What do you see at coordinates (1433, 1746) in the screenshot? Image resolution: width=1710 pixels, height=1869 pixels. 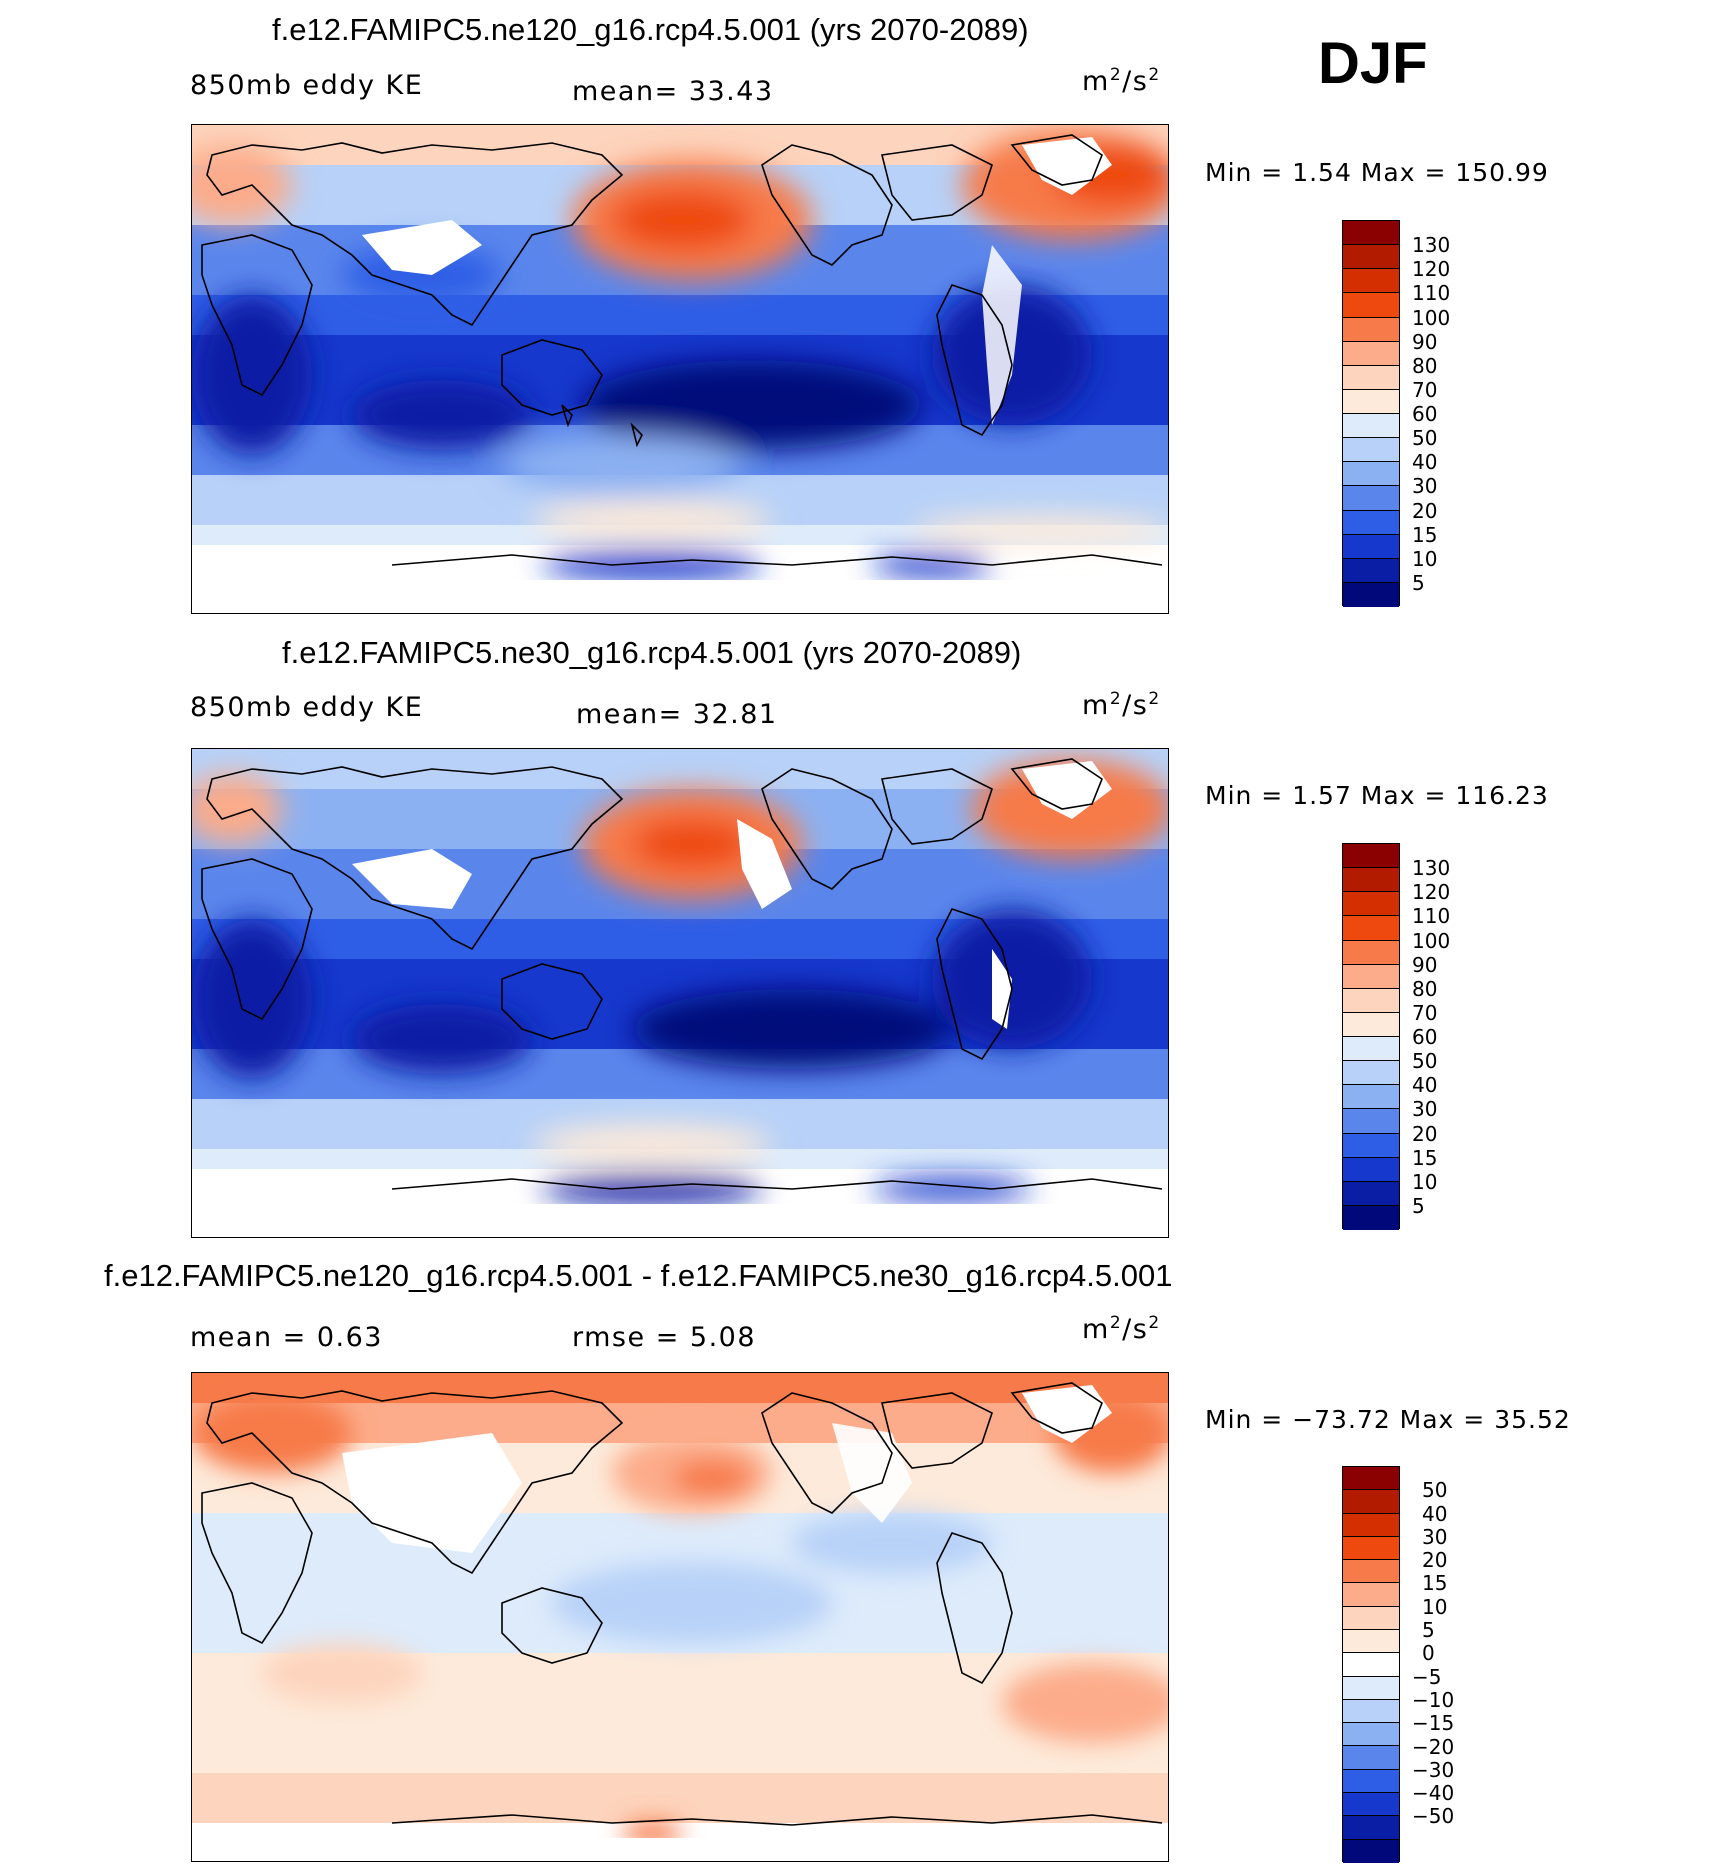 I see `colorbar-tick-label: −20` at bounding box center [1433, 1746].